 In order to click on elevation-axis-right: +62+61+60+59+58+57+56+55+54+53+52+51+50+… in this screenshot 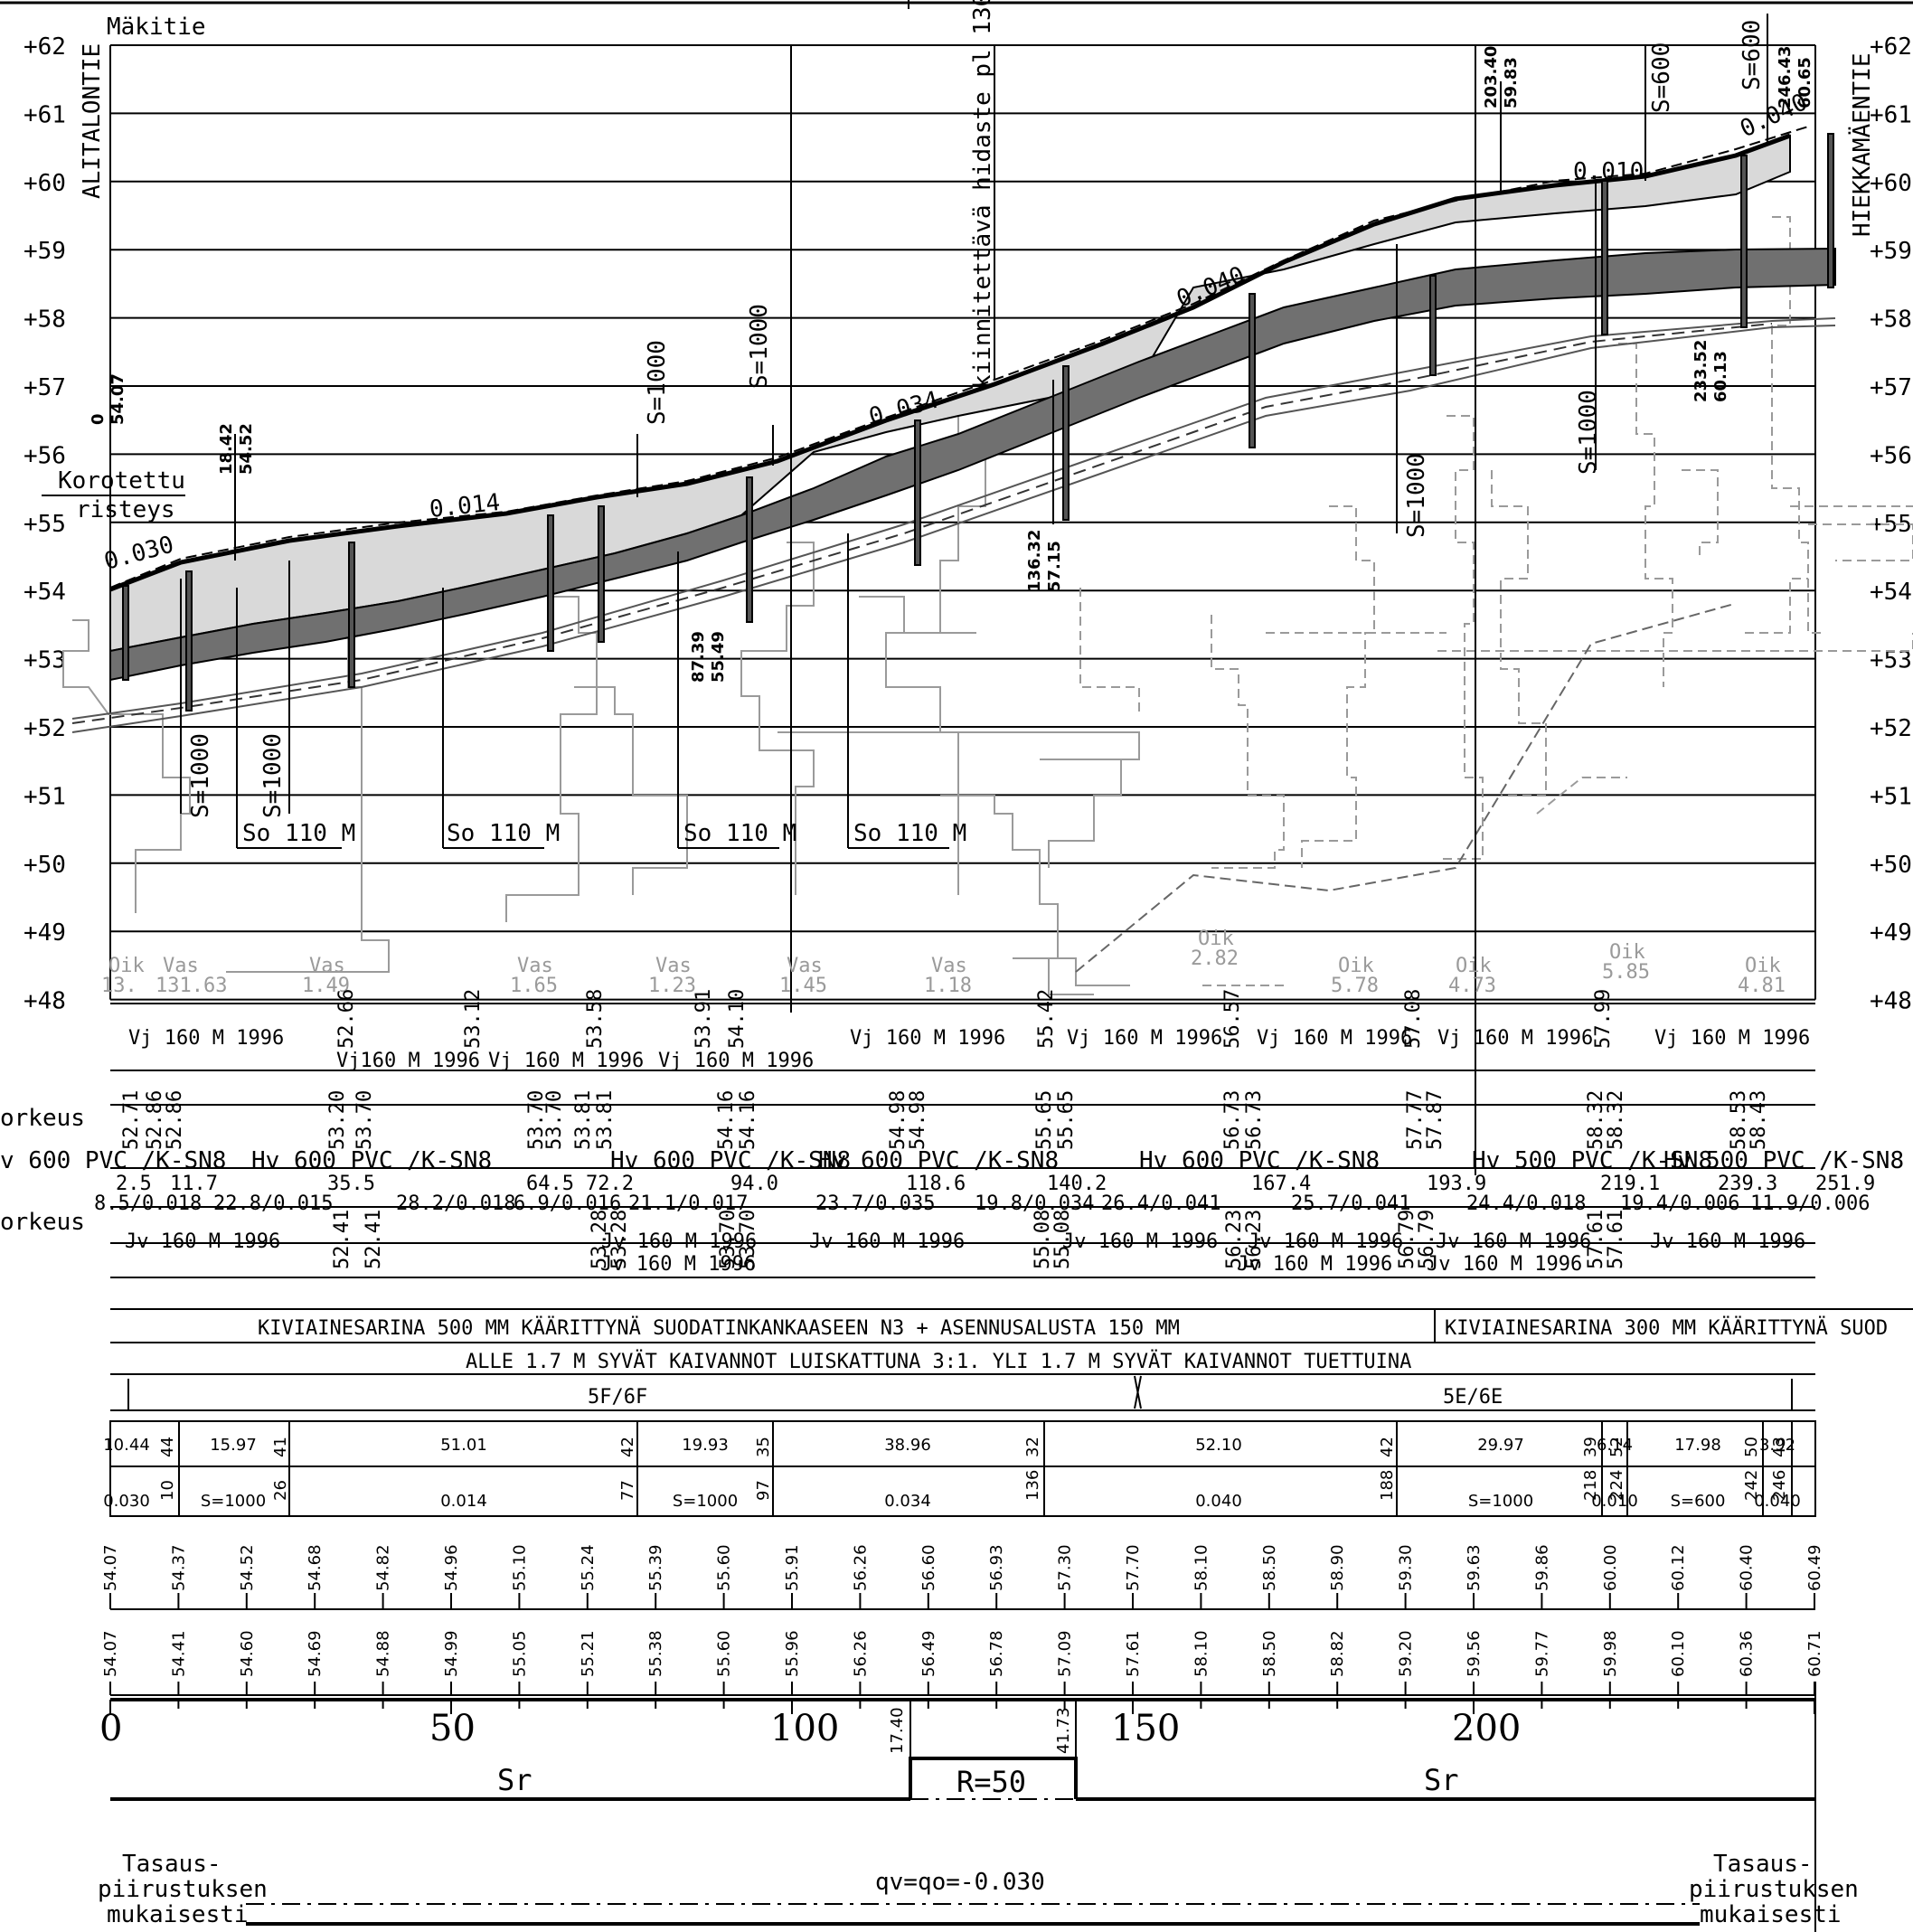, I will do `click(1891, 524)`.